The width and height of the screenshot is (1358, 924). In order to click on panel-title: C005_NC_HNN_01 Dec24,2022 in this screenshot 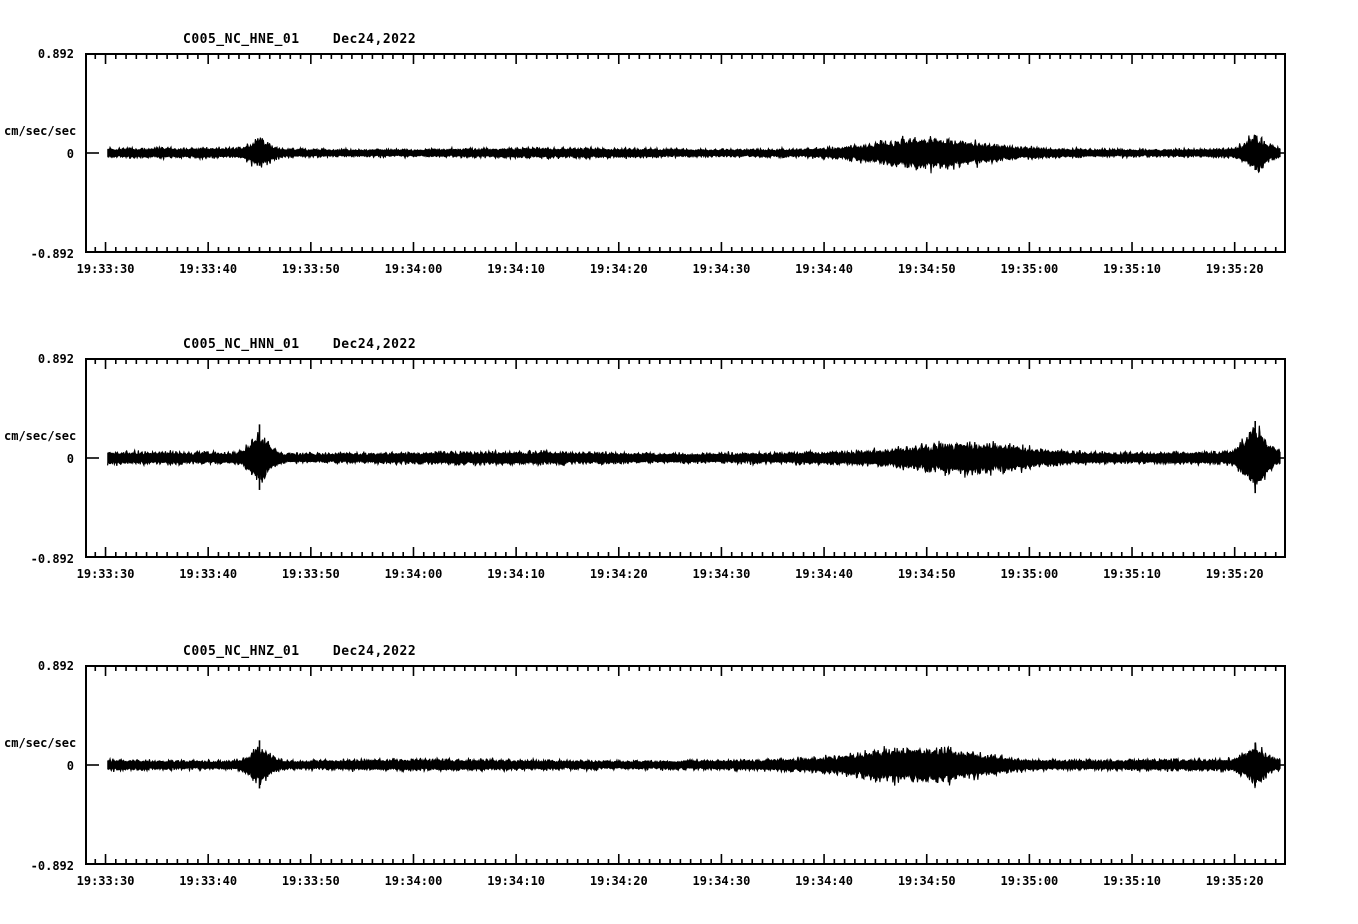, I will do `click(300, 344)`.